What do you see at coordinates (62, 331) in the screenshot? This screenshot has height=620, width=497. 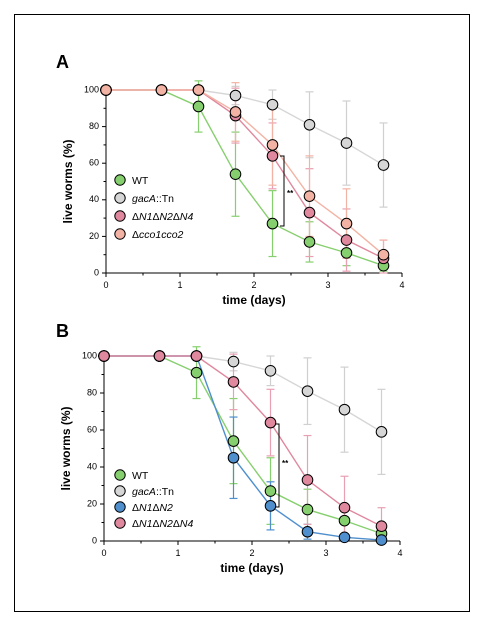 I see `panel-letter: B` at bounding box center [62, 331].